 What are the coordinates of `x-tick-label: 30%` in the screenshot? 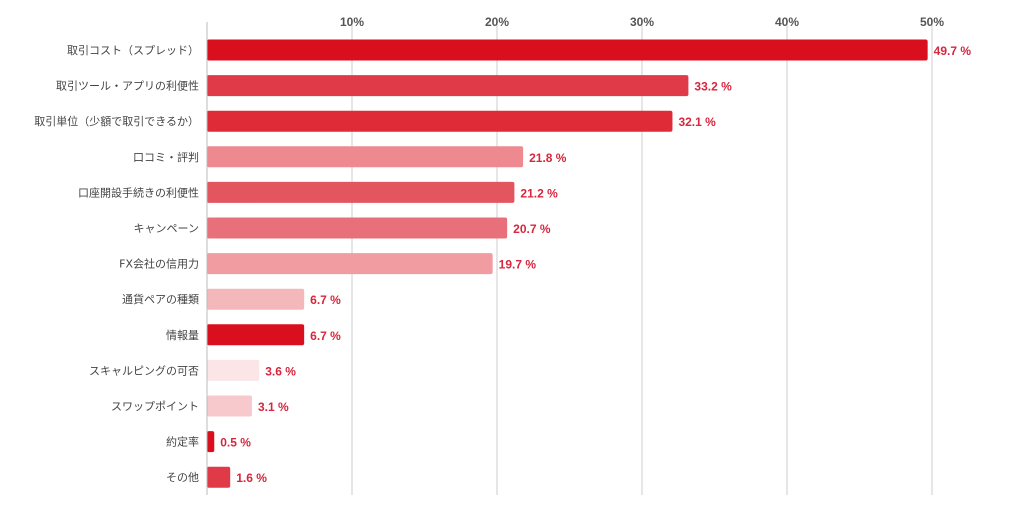 It's located at (642, 22).